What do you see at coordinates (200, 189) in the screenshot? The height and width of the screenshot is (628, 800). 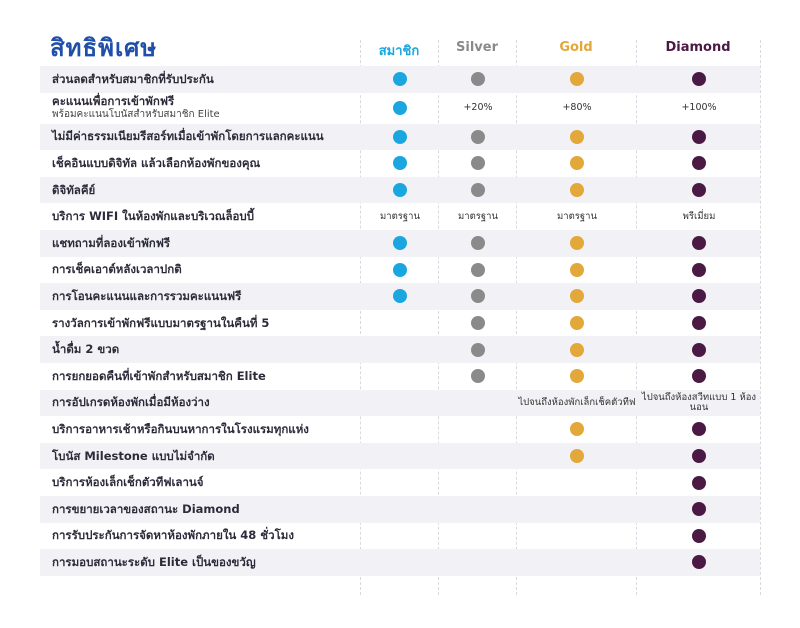 I see `benefit-label: ดิจิทัลคีย์` at bounding box center [200, 189].